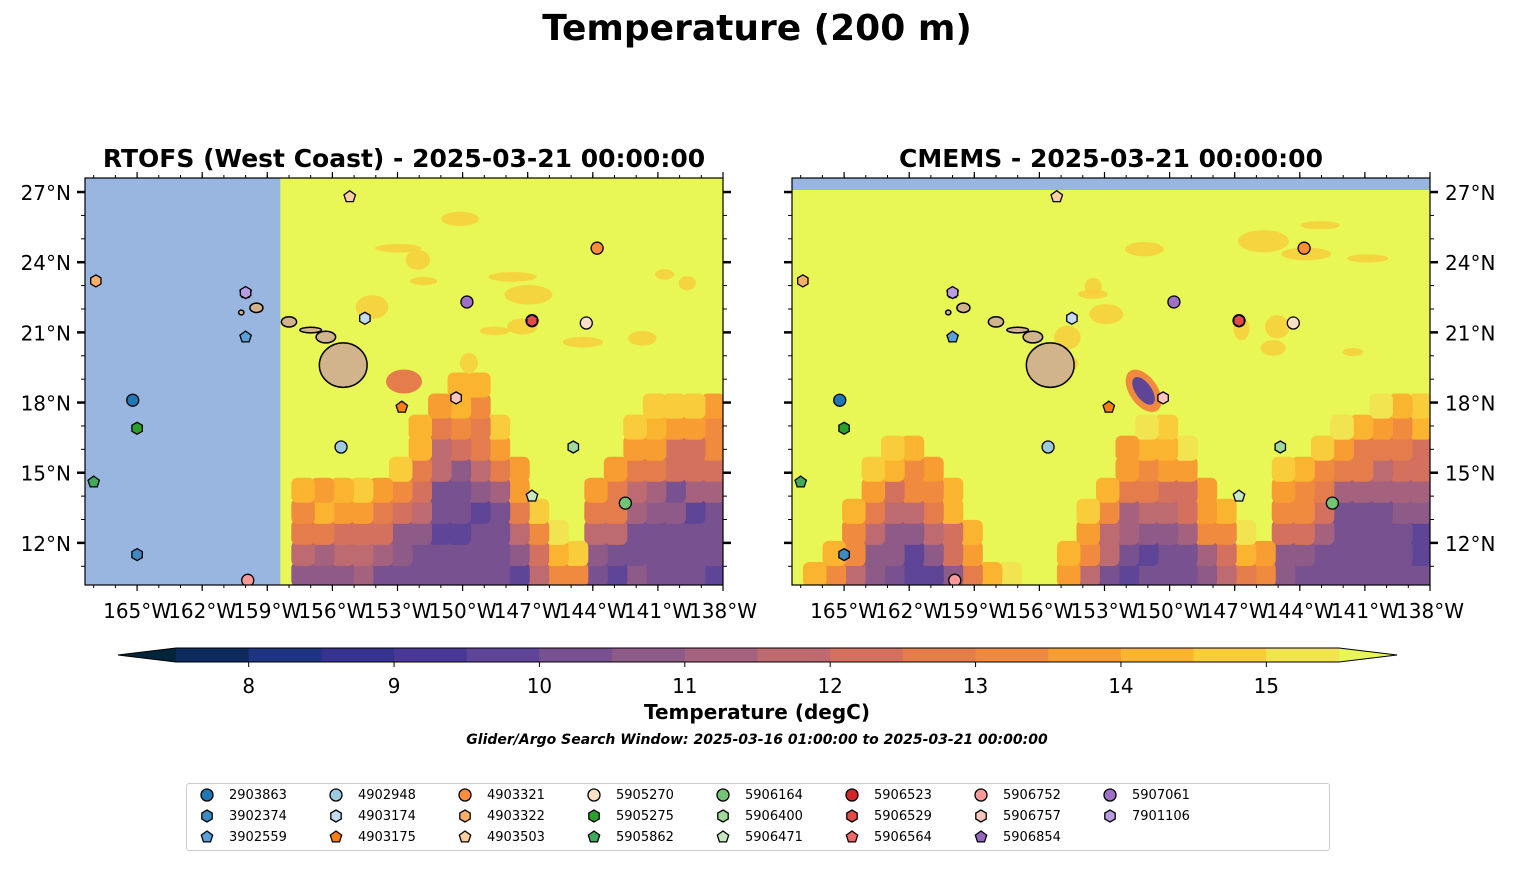  Describe the element at coordinates (243, 795) in the screenshot. I see `legend-entry: 2903863` at that location.